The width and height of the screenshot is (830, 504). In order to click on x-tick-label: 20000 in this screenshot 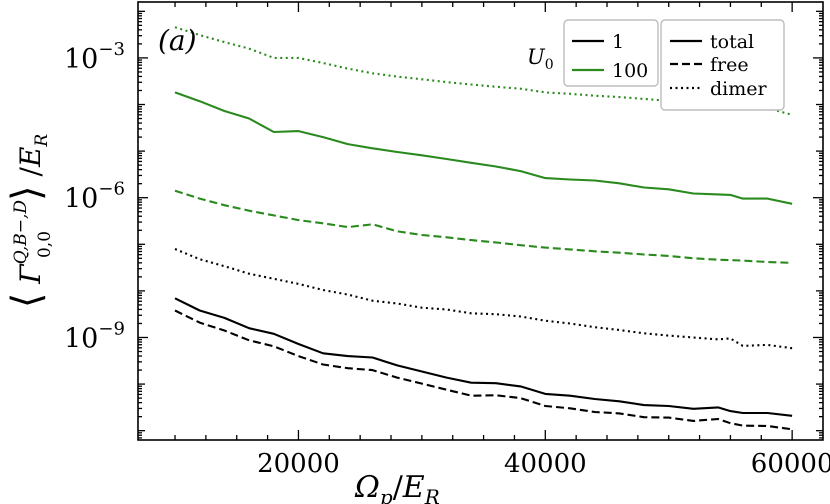, I will do `click(298, 464)`.